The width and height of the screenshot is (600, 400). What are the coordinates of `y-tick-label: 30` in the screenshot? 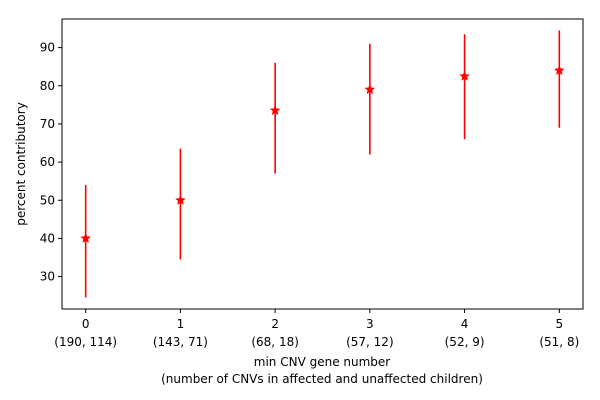 It's located at (47, 277).